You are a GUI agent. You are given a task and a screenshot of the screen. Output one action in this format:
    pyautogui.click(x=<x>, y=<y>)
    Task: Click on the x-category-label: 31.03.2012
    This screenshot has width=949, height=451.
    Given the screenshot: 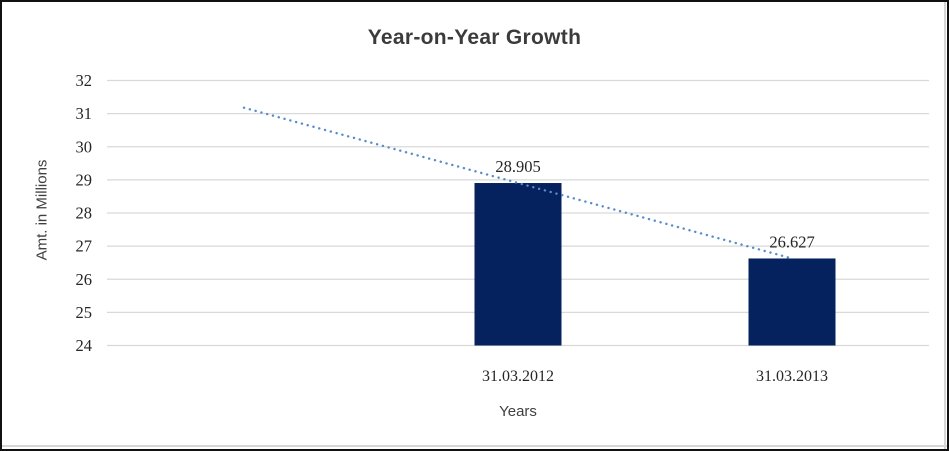 What is the action you would take?
    pyautogui.click(x=518, y=376)
    